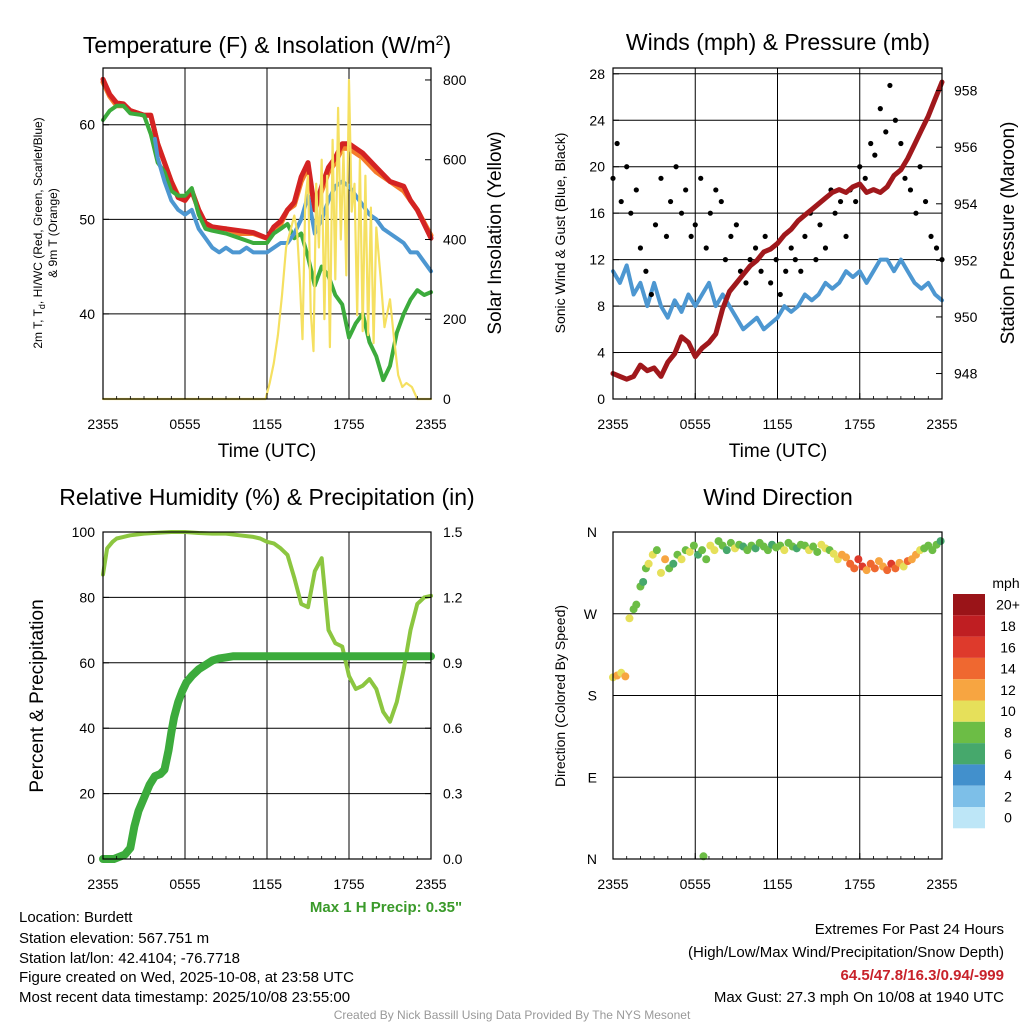 Image resolution: width=1024 pixels, height=1024 pixels. I want to click on colorbar-label: 6, so click(1008, 754).